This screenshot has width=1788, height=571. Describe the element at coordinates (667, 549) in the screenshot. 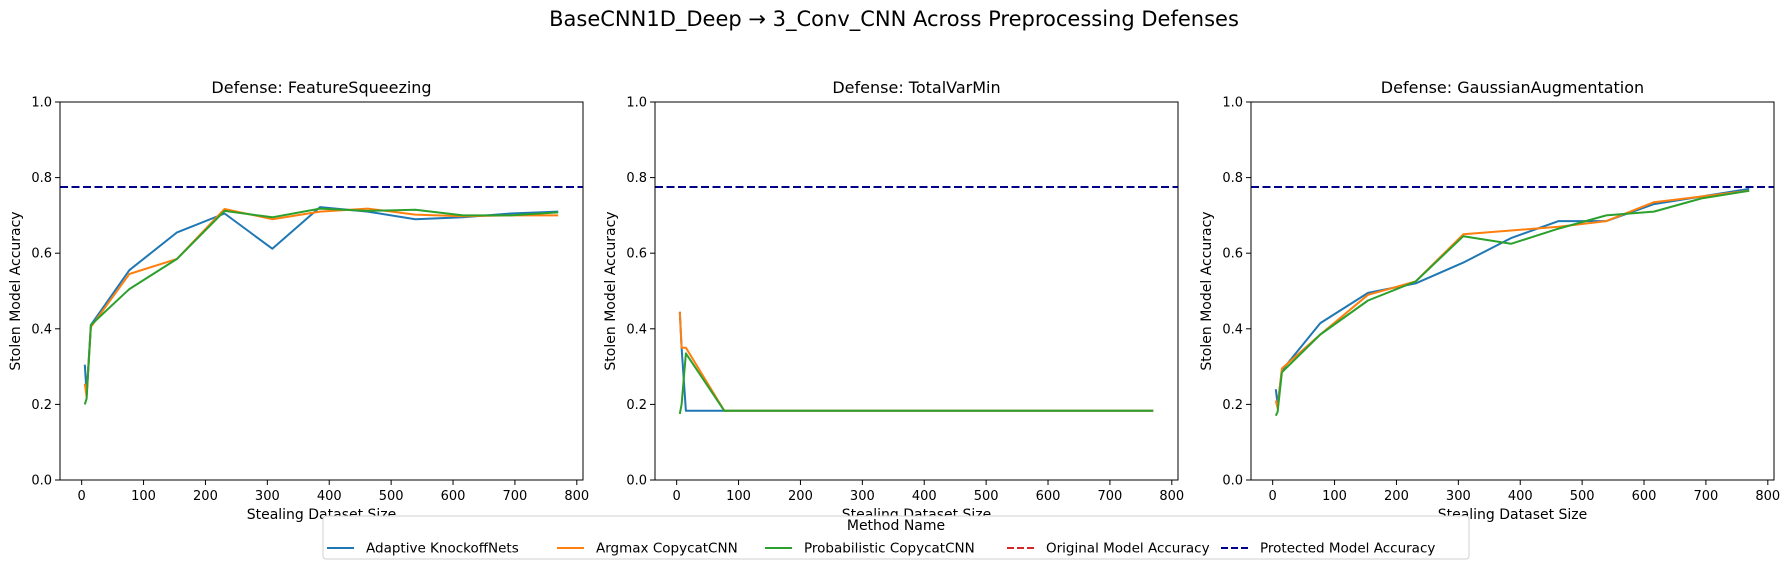

I see `legend-label: Argmax CopycatCNN` at that location.